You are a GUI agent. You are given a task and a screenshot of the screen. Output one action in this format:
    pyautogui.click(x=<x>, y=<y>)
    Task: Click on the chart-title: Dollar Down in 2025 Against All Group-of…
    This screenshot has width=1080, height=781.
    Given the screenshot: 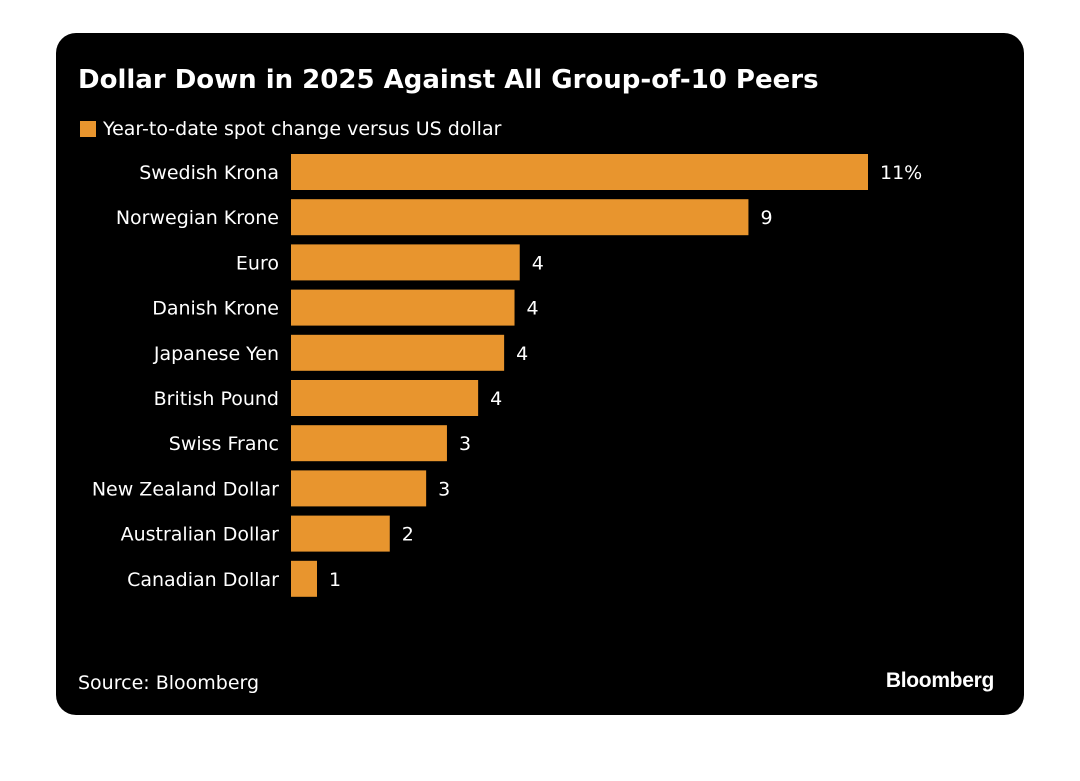 What is the action you would take?
    pyautogui.click(x=448, y=80)
    